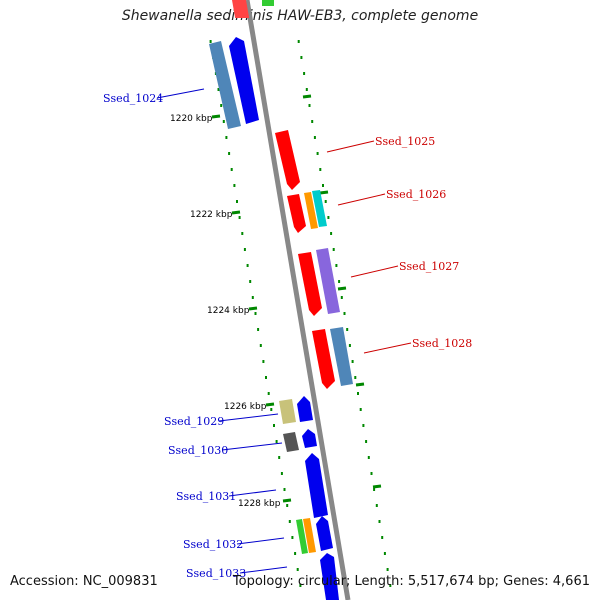 The image size is (600, 600). What do you see at coordinates (416, 194) in the screenshot?
I see `gene-label-ssed-1026: Ssed_1026` at bounding box center [416, 194].